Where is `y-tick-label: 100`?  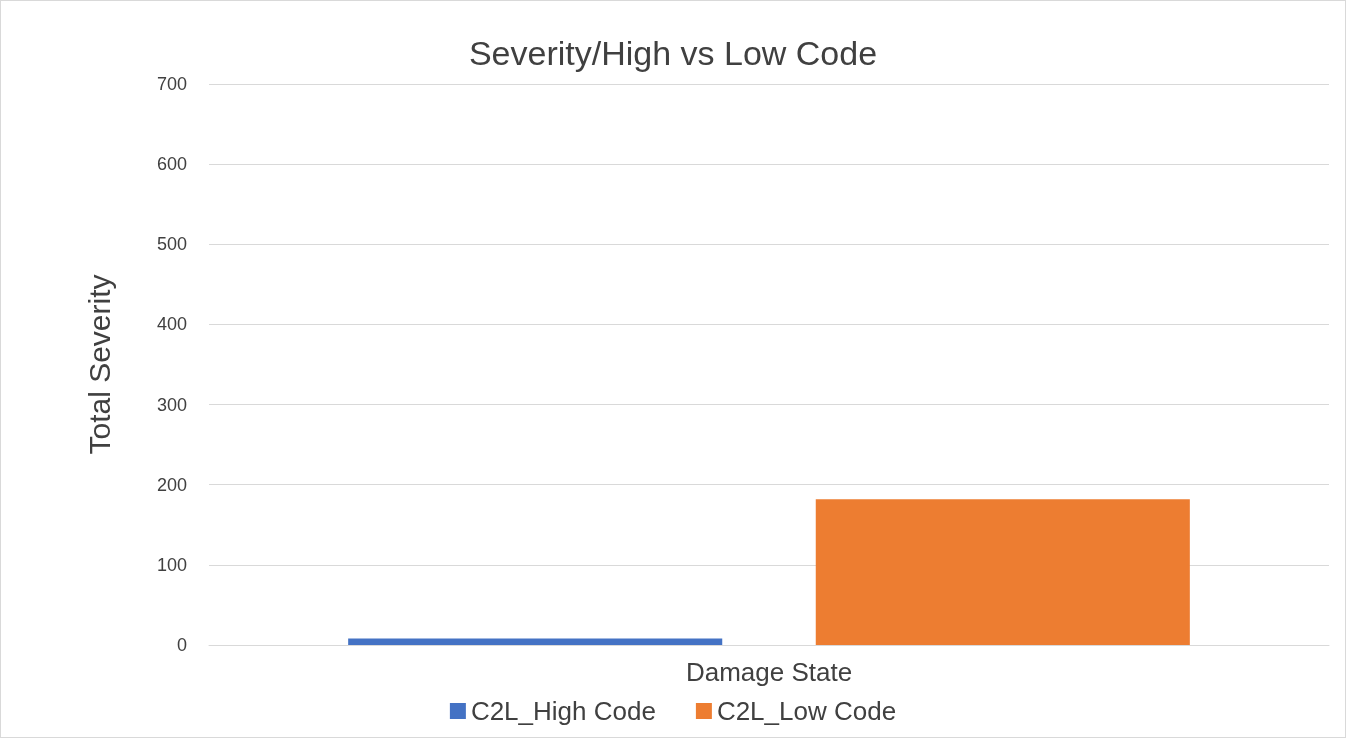 y-tick-label: 100 is located at coordinates (171, 564).